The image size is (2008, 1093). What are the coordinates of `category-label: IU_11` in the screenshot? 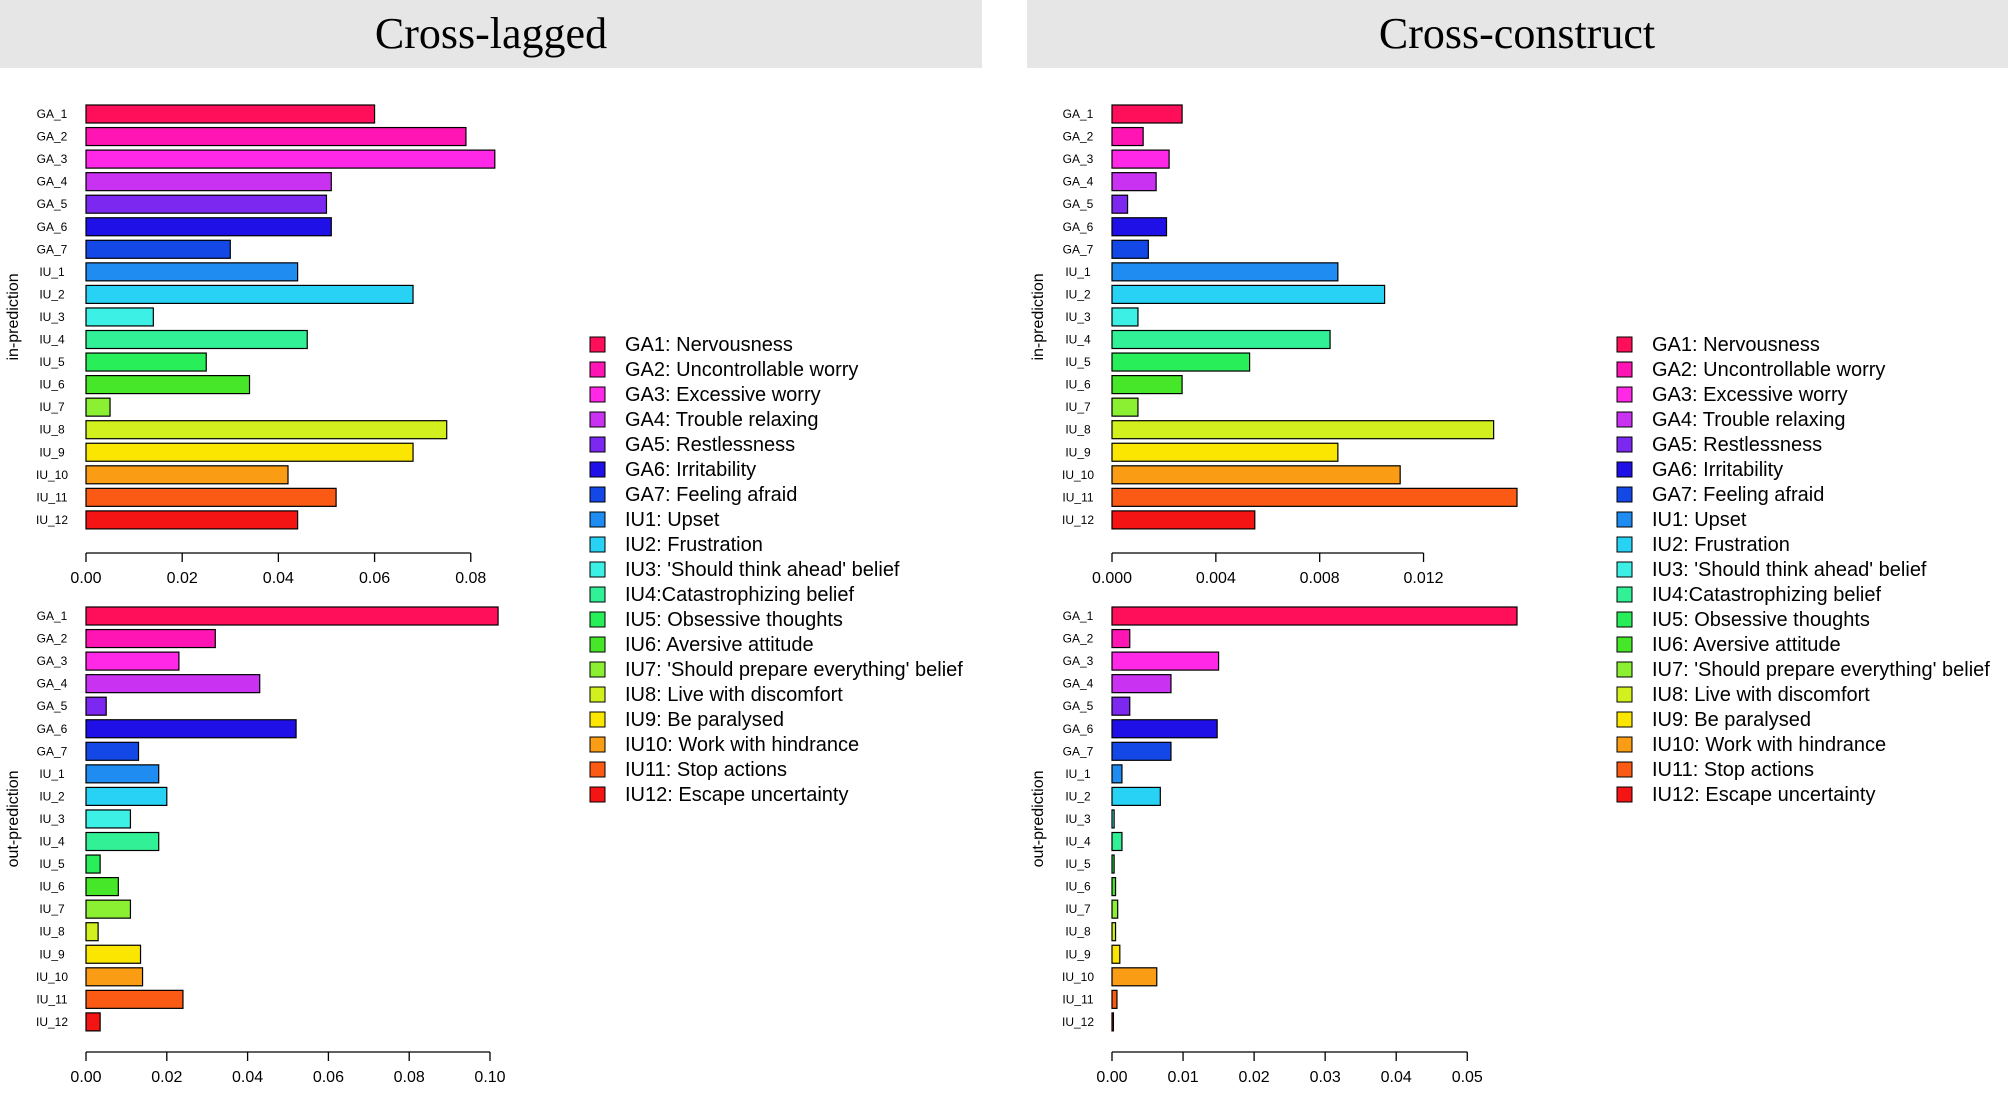 It's located at (1077, 999).